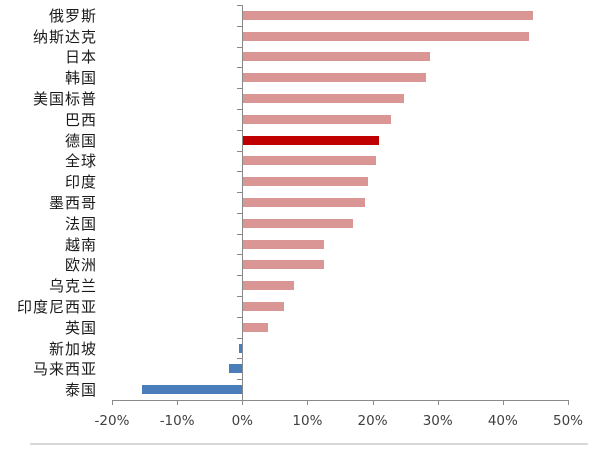 This screenshot has height=450, width=600. What do you see at coordinates (64, 36) in the screenshot?
I see `category-label: 纳斯达克` at bounding box center [64, 36].